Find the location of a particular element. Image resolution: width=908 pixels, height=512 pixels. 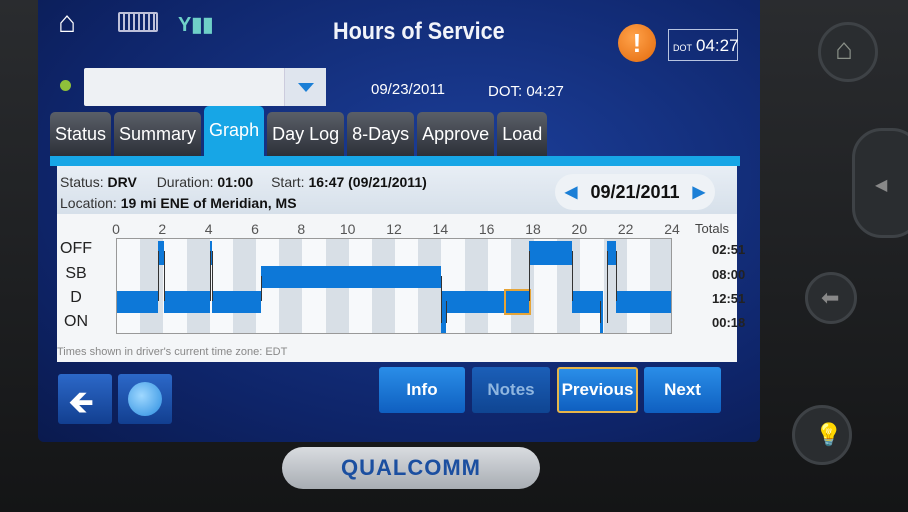

date-navigator: ◀ 09/21/2011 ▶ is located at coordinates (635, 192).